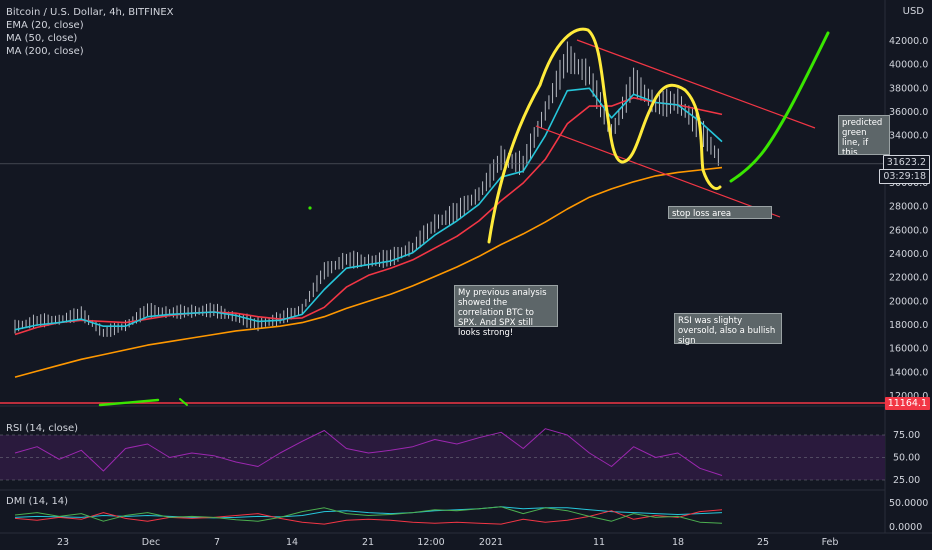  I want to click on countdown-tag: 03:29:18, so click(904, 176).